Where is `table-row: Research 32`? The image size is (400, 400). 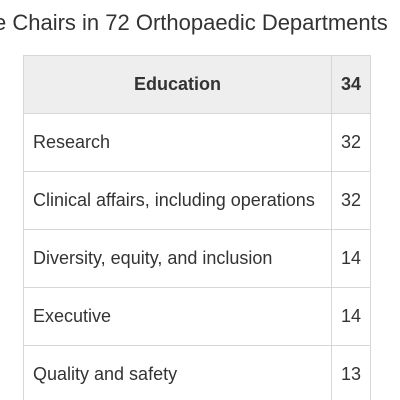
table-row: Research 32 is located at coordinates (197, 142).